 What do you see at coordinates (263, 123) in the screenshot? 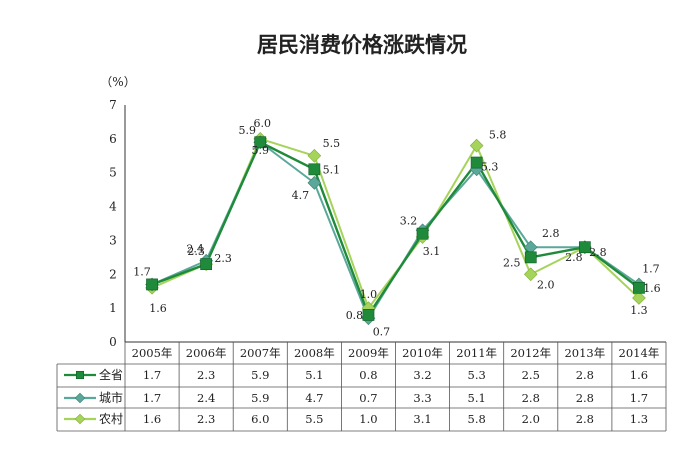
I see `data-label: 6.0` at bounding box center [263, 123].